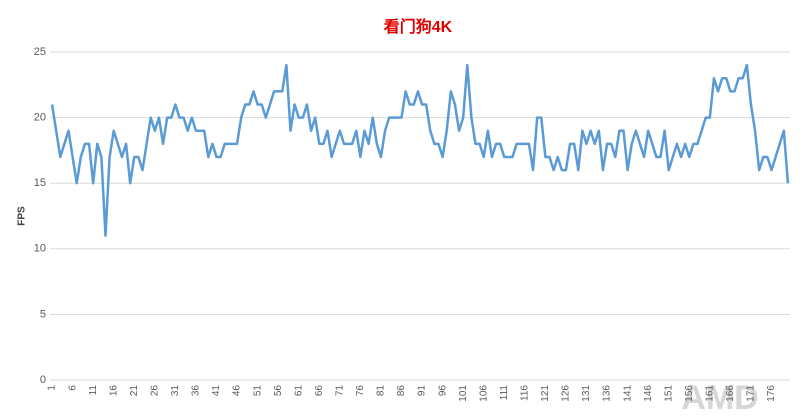  Describe the element at coordinates (545, 393) in the screenshot. I see `x-tick-label: 121` at that location.